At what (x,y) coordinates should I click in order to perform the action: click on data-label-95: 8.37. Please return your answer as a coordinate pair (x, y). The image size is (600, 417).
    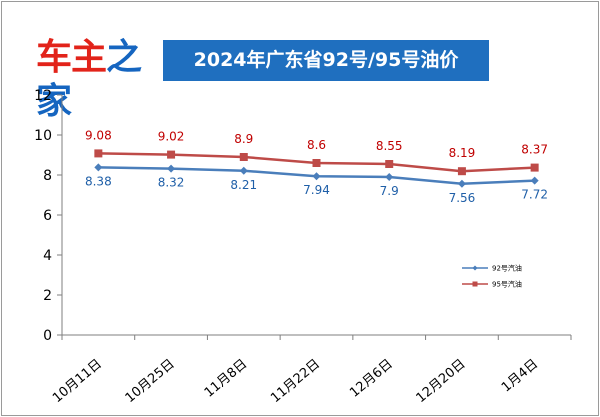
    Looking at the image, I should click on (534, 150).